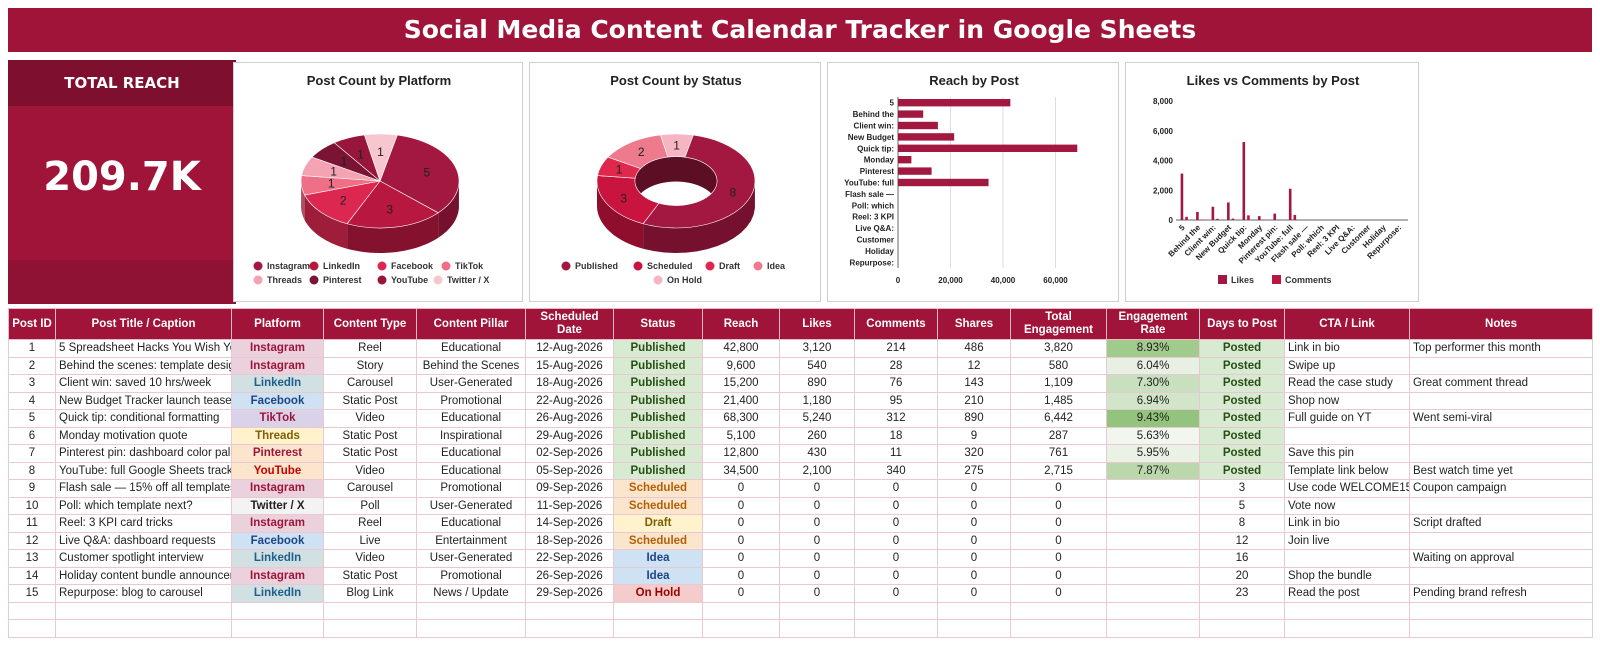  What do you see at coordinates (896, 324) in the screenshot?
I see `column-header-comments: Comments` at bounding box center [896, 324].